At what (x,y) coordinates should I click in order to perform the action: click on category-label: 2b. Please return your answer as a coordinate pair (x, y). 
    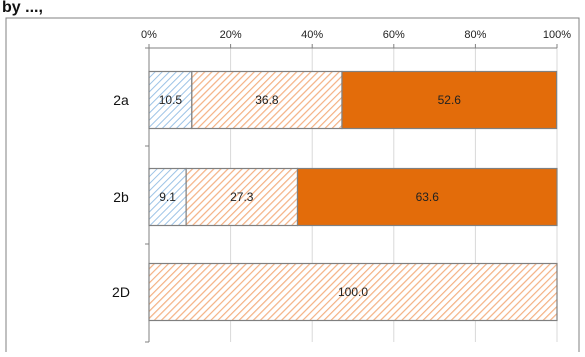
    Looking at the image, I should click on (121, 197).